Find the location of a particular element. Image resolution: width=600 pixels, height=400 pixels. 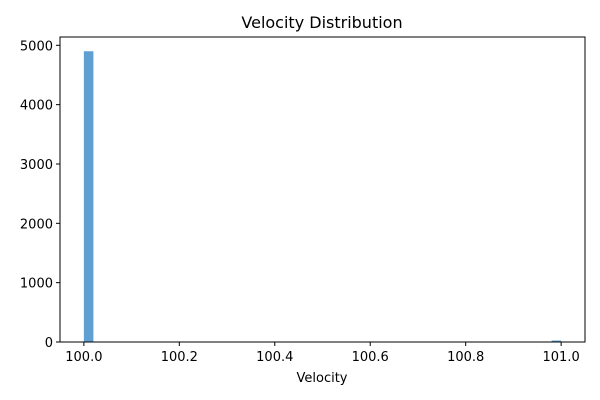

y-tick-label: 3000 is located at coordinates (36, 165).